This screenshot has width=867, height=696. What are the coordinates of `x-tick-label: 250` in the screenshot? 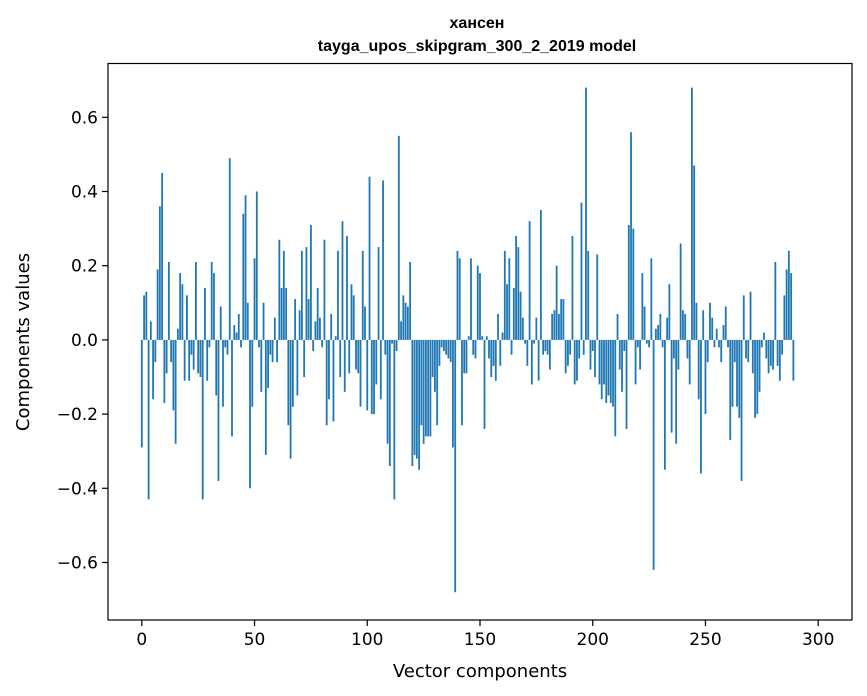 It's located at (705, 640).